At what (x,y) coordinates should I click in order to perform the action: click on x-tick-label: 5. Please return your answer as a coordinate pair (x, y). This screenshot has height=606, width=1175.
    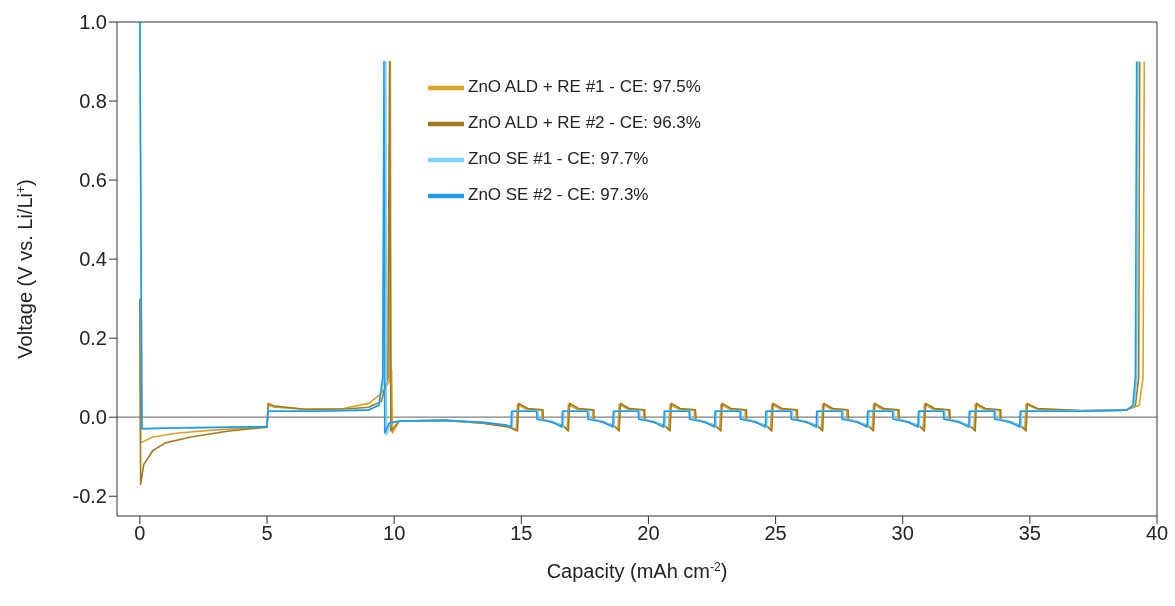
    Looking at the image, I should click on (267, 533).